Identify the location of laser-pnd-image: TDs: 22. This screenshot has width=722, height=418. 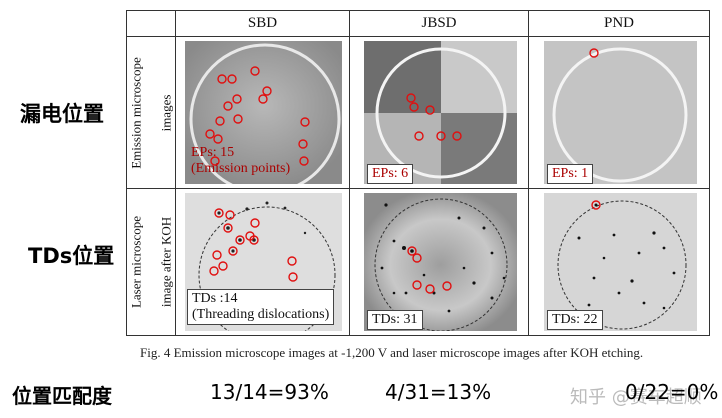
(620, 262).